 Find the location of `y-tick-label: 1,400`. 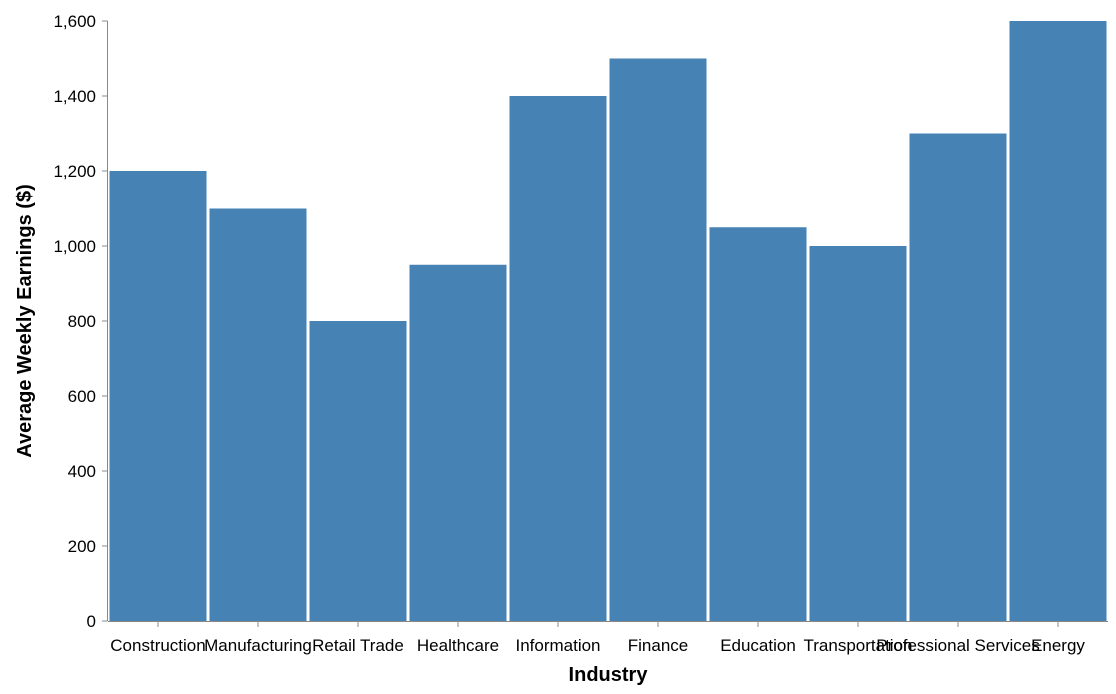

y-tick-label: 1,400 is located at coordinates (74, 96).